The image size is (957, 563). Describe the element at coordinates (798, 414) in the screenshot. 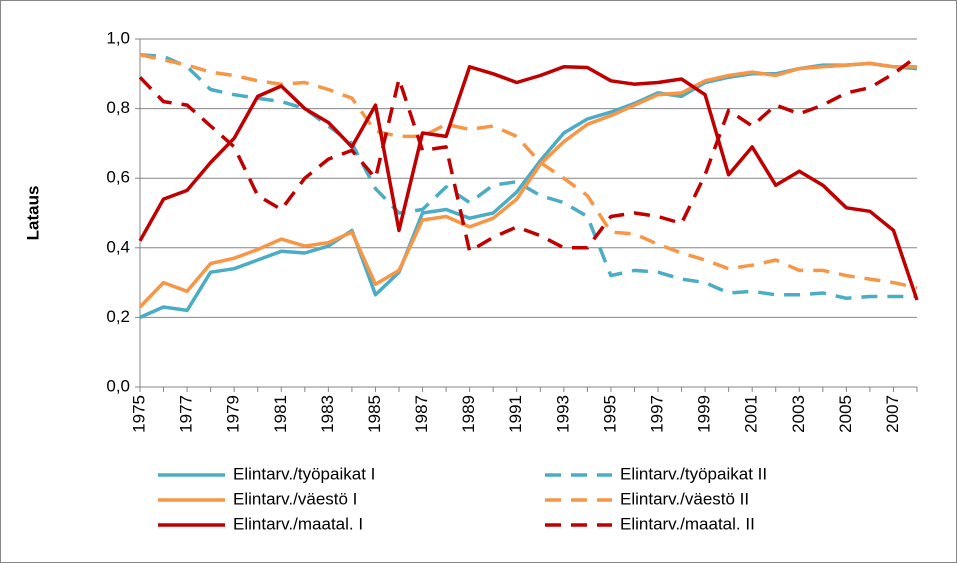

I see `x-tick-label: 2003` at that location.